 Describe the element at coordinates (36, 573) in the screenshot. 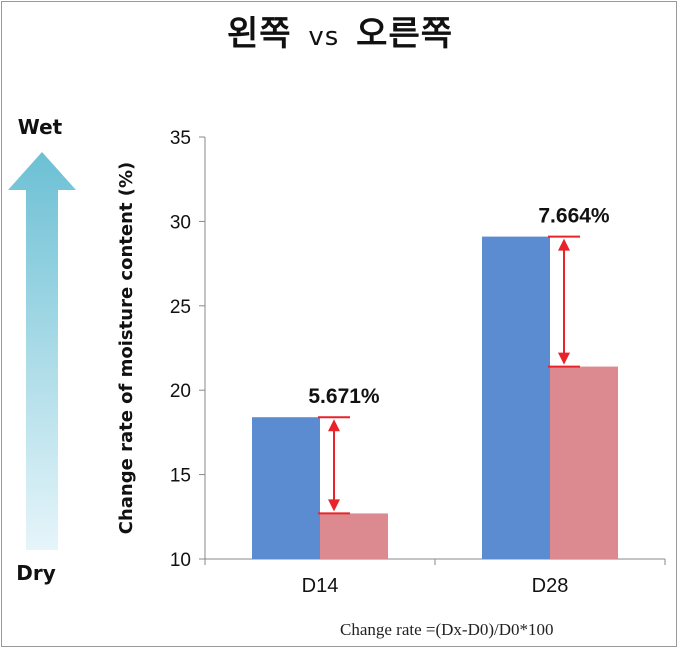

I see `dry-label: Dry` at that location.